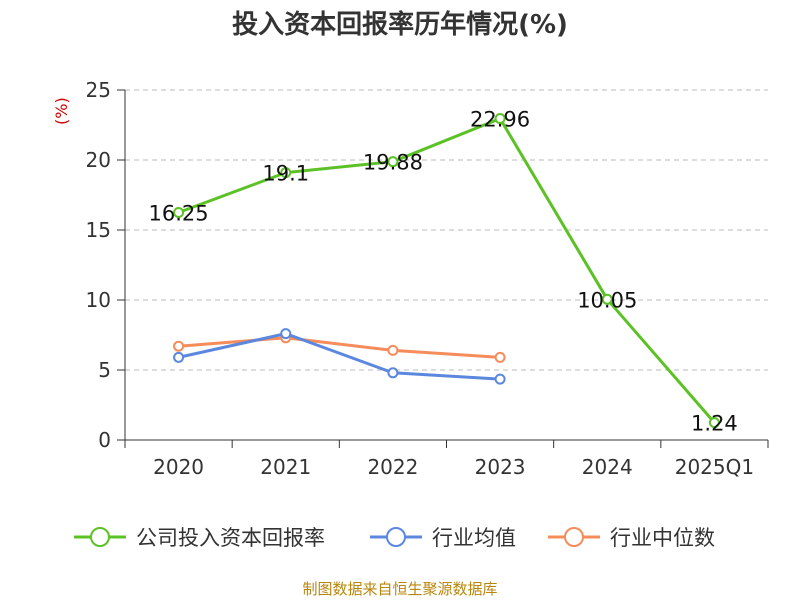  I want to click on x-tick-label: 2024, so click(607, 467).